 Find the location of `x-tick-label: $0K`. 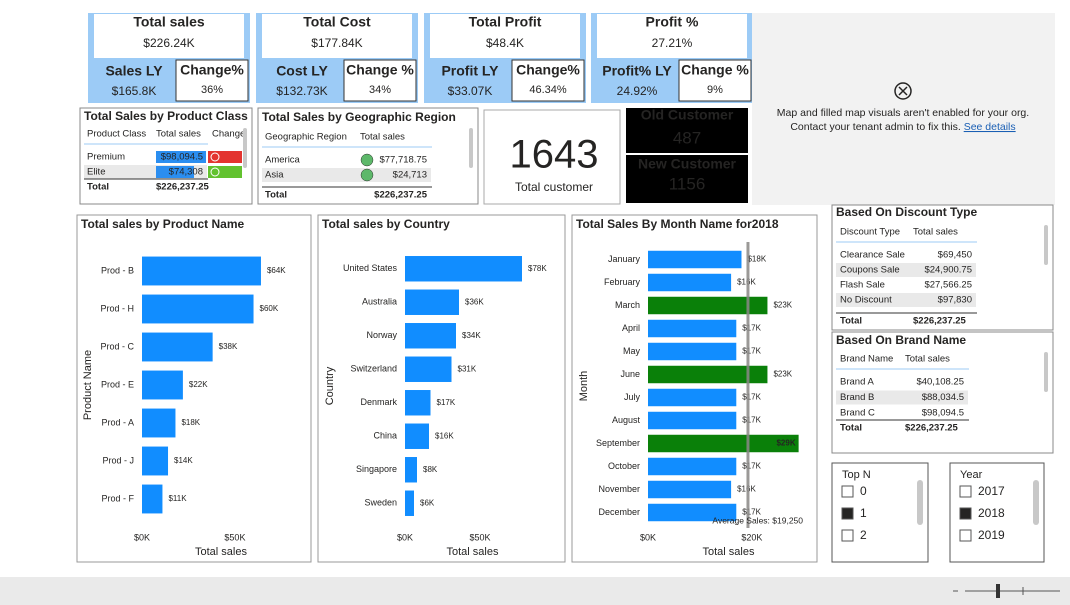

x-tick-label: $0K is located at coordinates (142, 537).